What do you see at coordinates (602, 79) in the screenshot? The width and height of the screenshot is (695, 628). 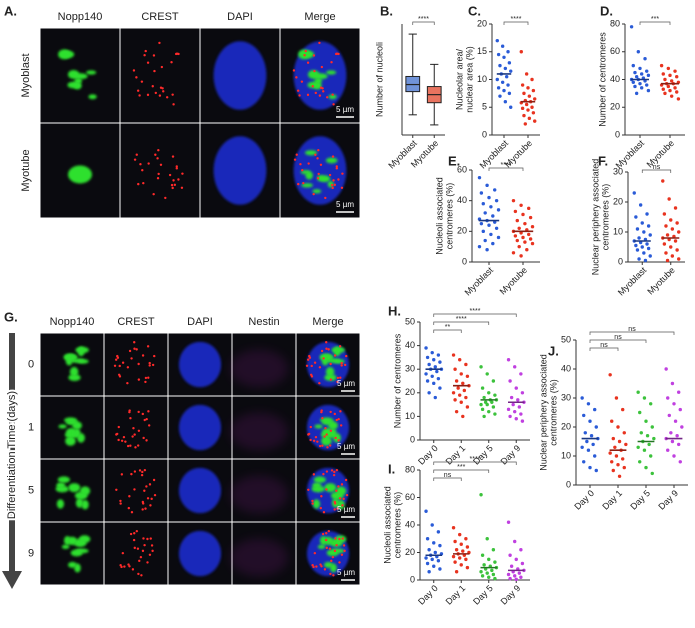 I see `y-axis-label: Number of centromeres` at bounding box center [602, 79].